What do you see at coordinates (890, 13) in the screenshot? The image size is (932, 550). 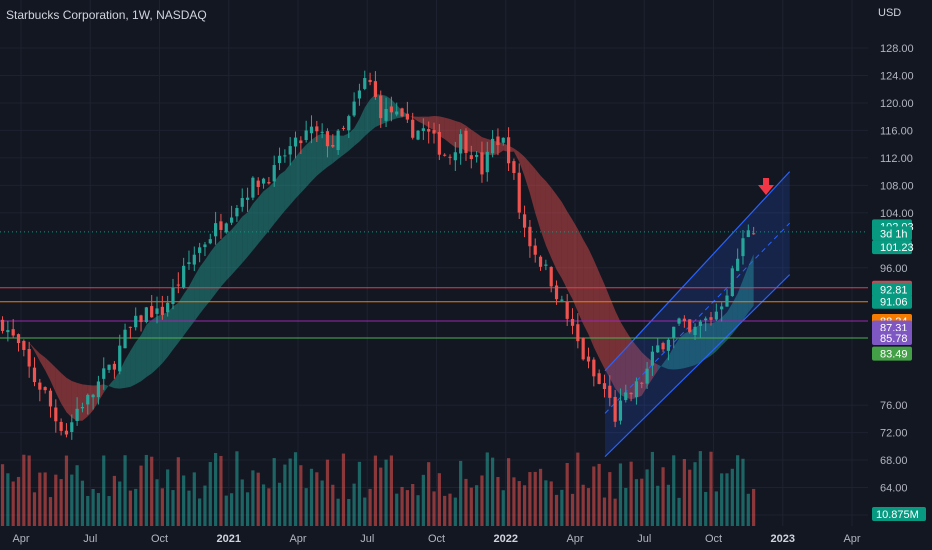 I see `currency-label: USD` at bounding box center [890, 13].